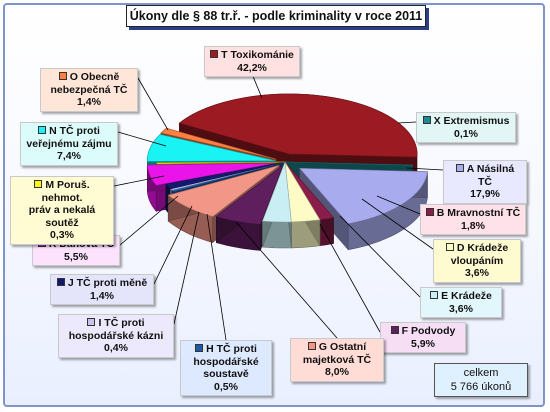 The height and width of the screenshot is (412, 550). Describe the element at coordinates (60, 282) in the screenshot. I see `legend-swatch-J` at that location.